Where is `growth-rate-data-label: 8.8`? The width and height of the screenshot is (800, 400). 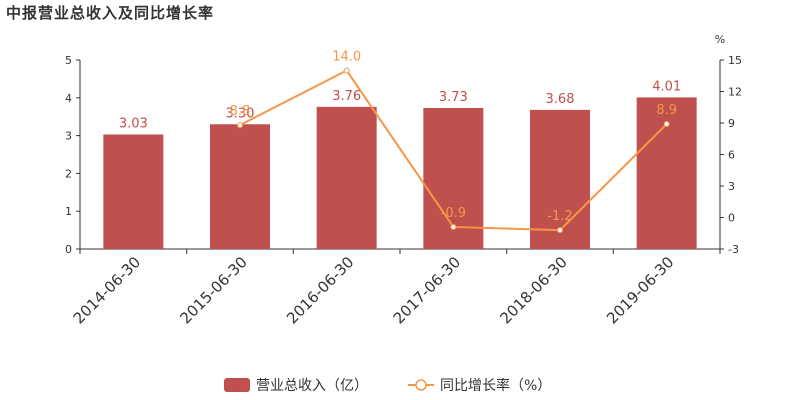 growth-rate-data-label: 8.8 is located at coordinates (240, 111).